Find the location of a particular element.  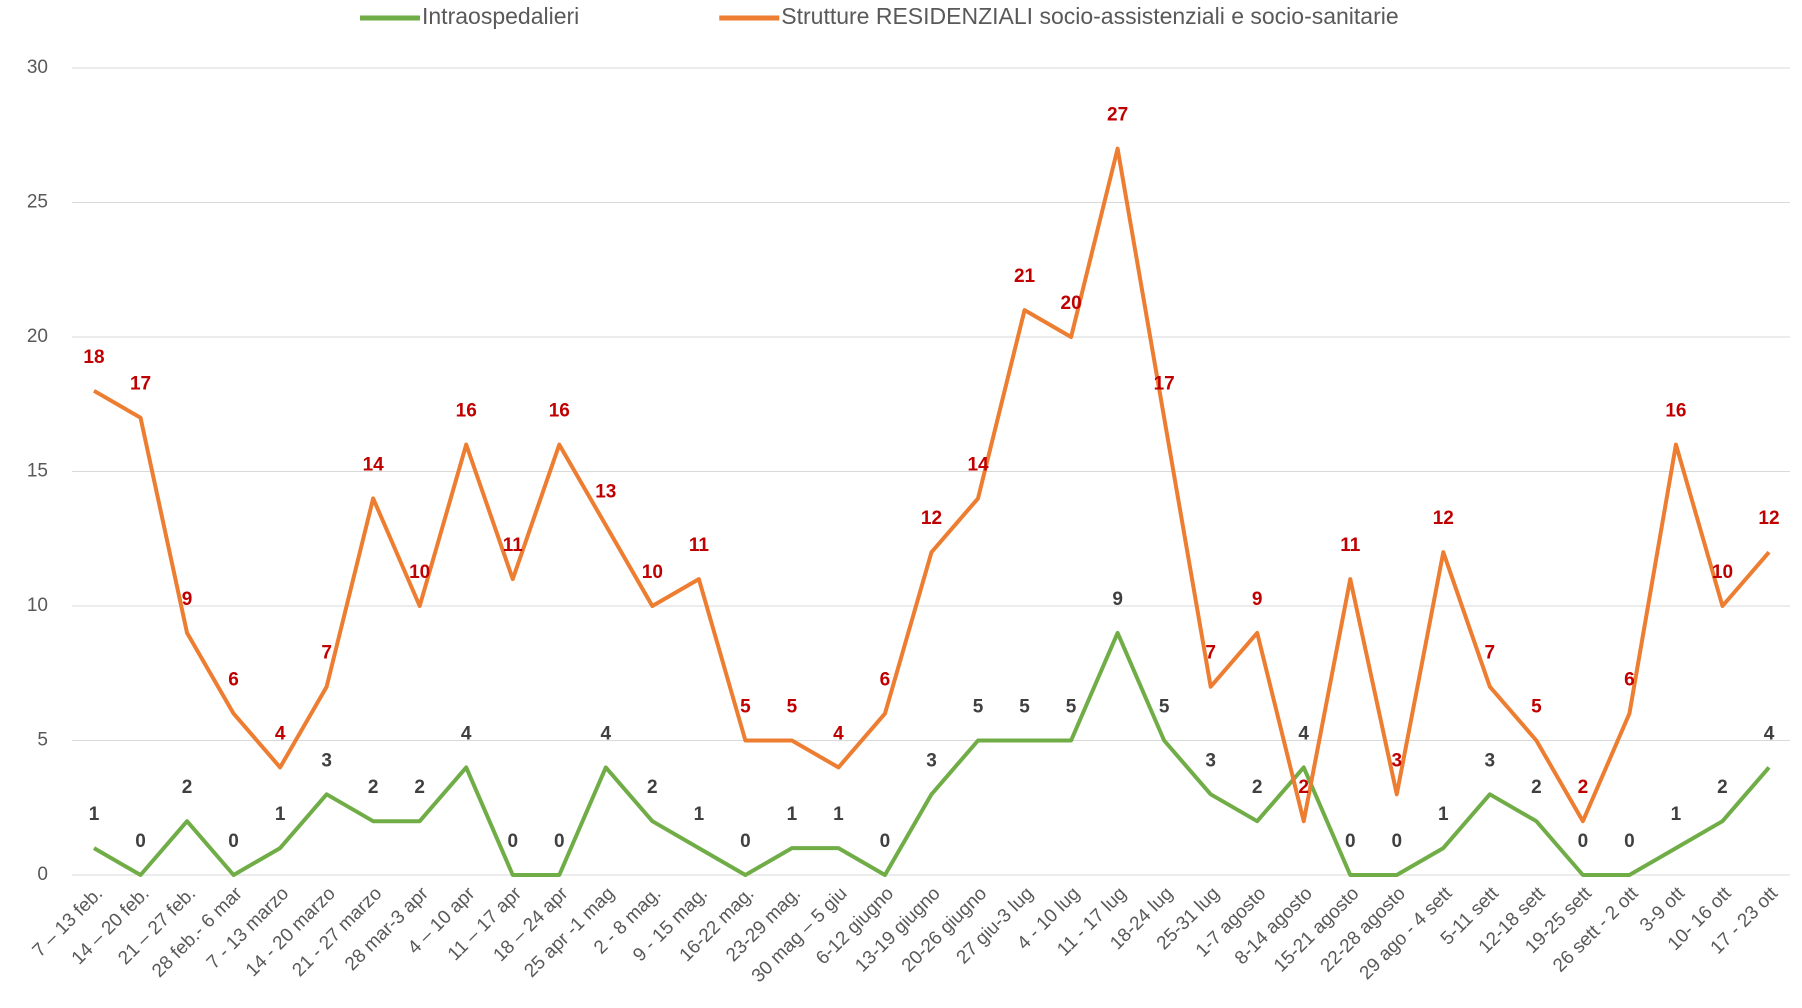

data-label: 20 is located at coordinates (1071, 303).